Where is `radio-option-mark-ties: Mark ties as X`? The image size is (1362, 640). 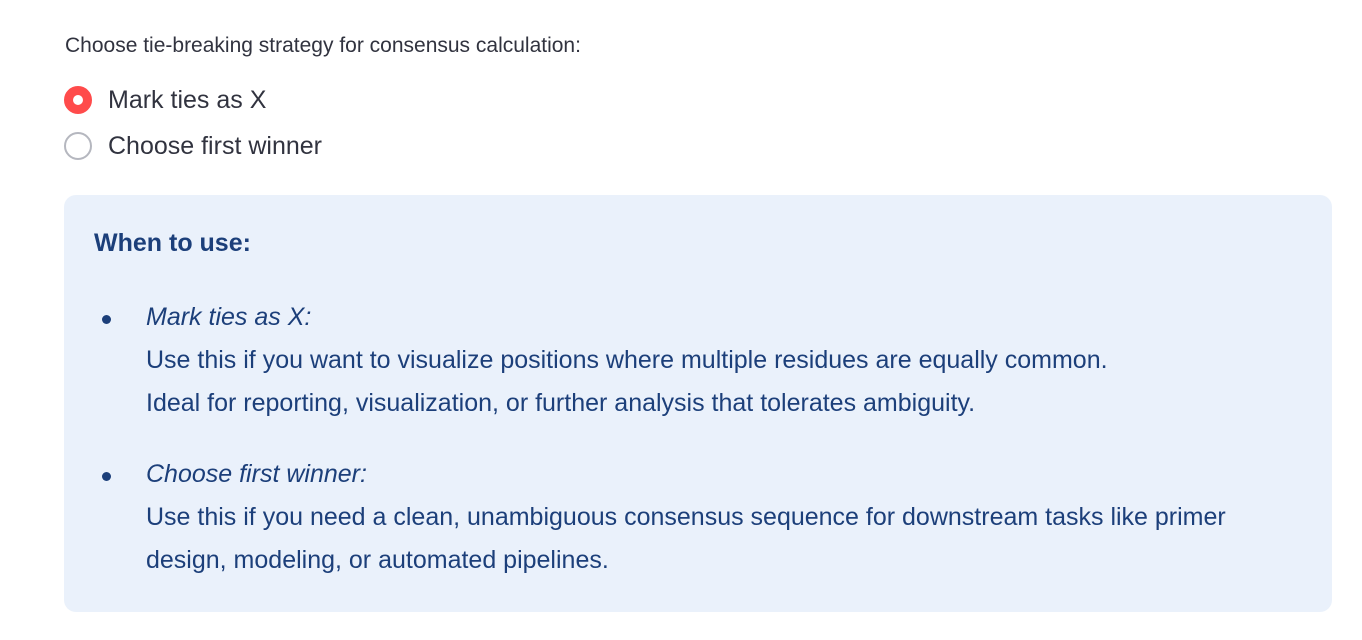
radio-option-mark-ties: Mark ties as X is located at coordinates (165, 100).